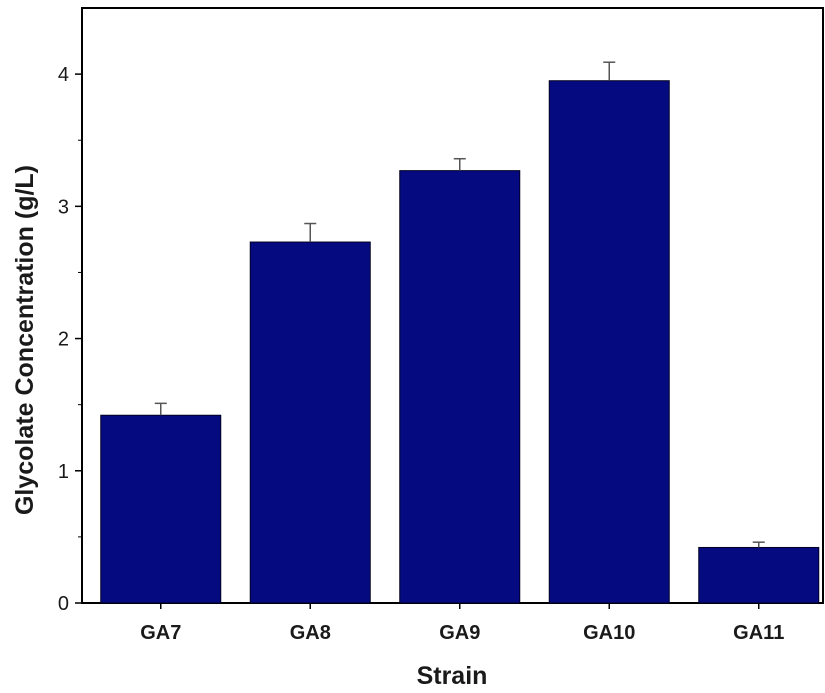 The image size is (825, 693). I want to click on x-tick-label-ga9: GA9, so click(459, 633).